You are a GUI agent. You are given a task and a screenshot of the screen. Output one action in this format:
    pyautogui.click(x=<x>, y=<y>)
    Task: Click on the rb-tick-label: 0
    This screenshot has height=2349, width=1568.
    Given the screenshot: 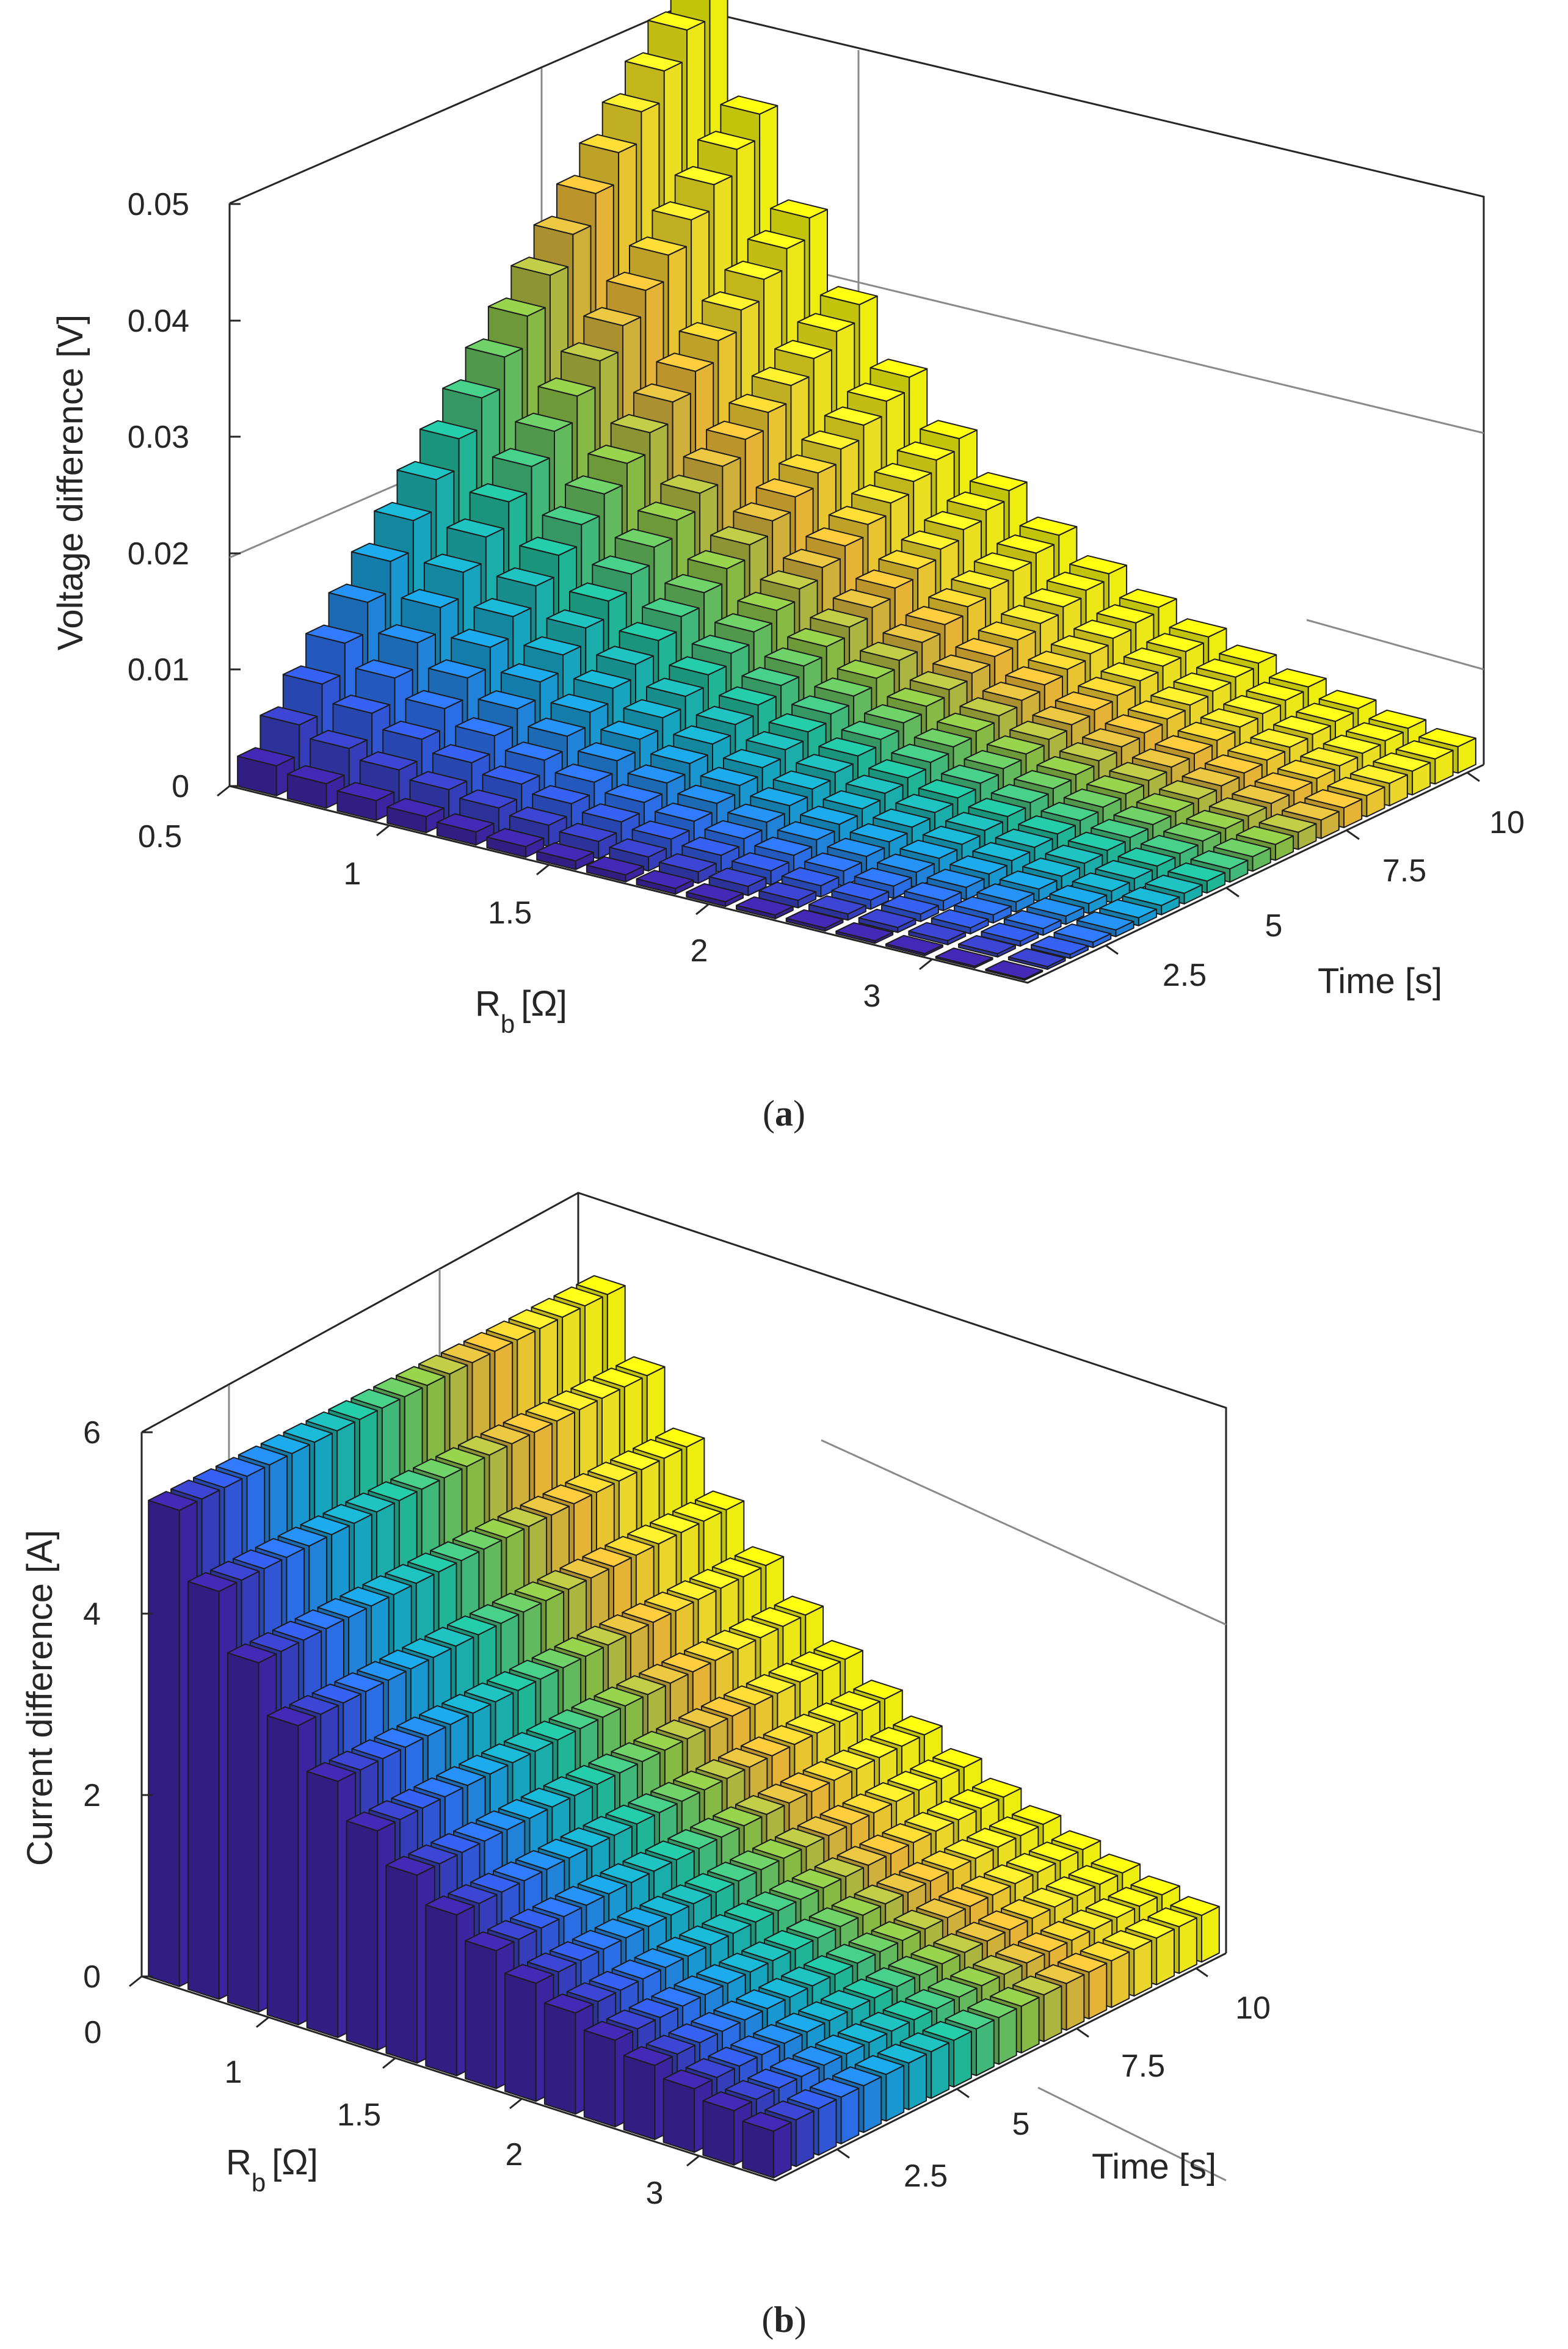 What is the action you would take?
    pyautogui.click(x=93, y=2032)
    